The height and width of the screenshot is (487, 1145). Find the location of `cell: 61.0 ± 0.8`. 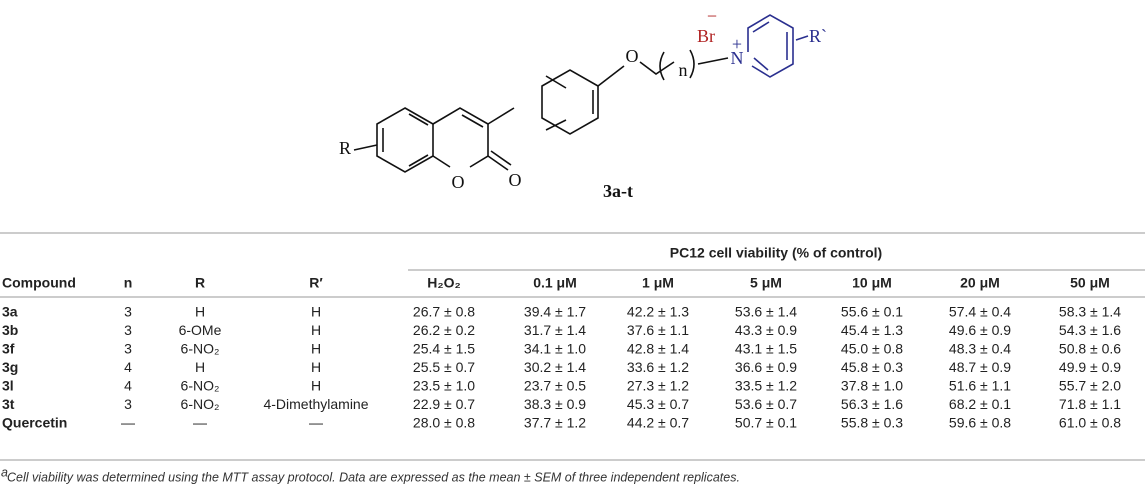

cell: 61.0 ± 0.8 is located at coordinates (1090, 423).